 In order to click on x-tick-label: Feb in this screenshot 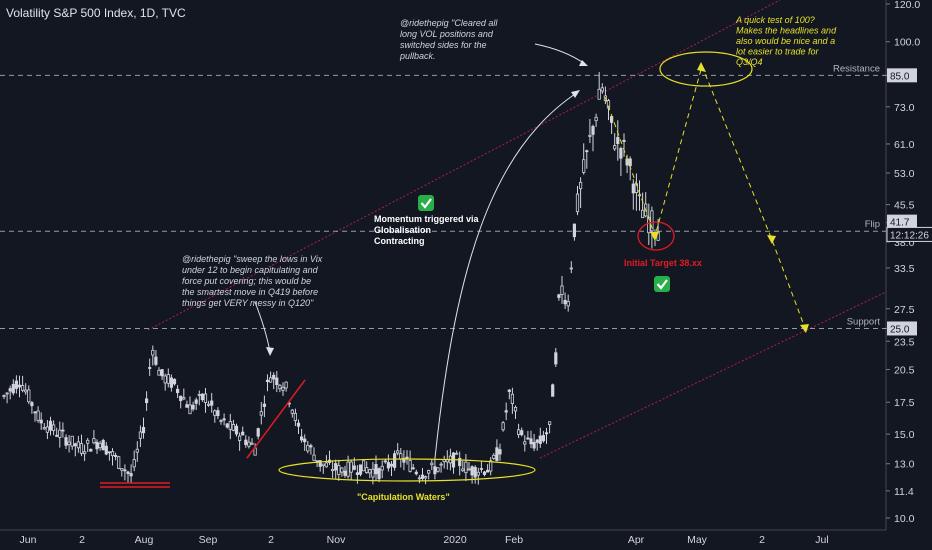, I will do `click(514, 540)`.